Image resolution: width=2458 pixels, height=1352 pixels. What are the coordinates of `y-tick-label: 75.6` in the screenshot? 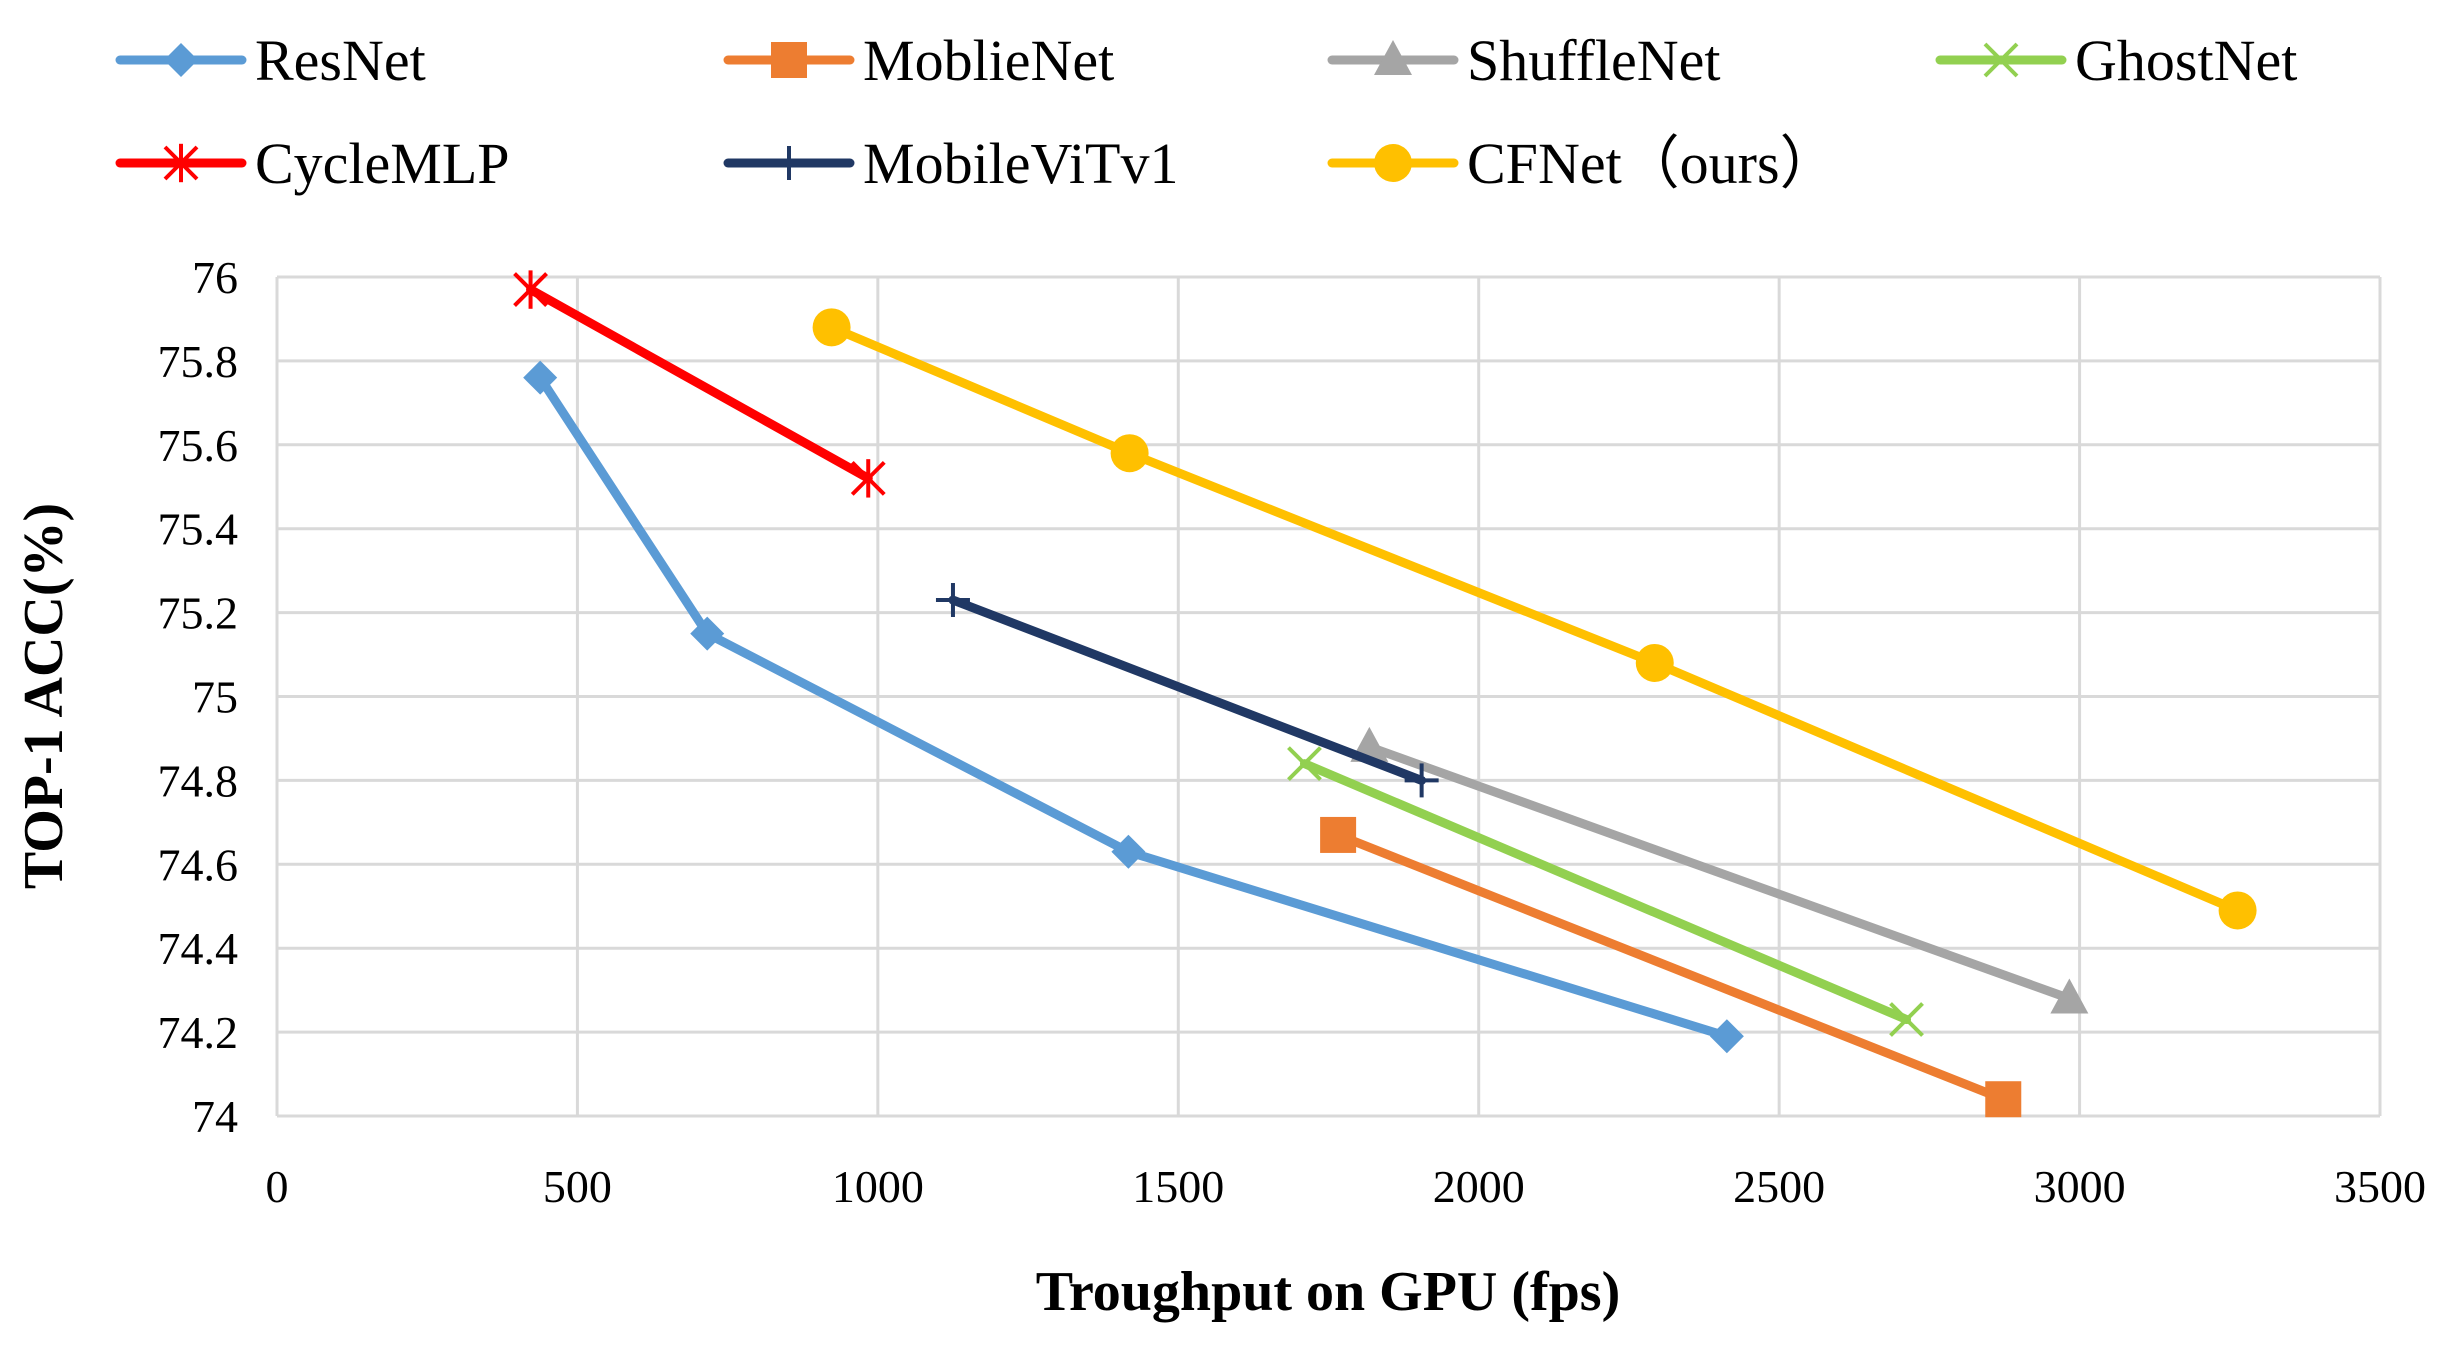 It's located at (198, 445).